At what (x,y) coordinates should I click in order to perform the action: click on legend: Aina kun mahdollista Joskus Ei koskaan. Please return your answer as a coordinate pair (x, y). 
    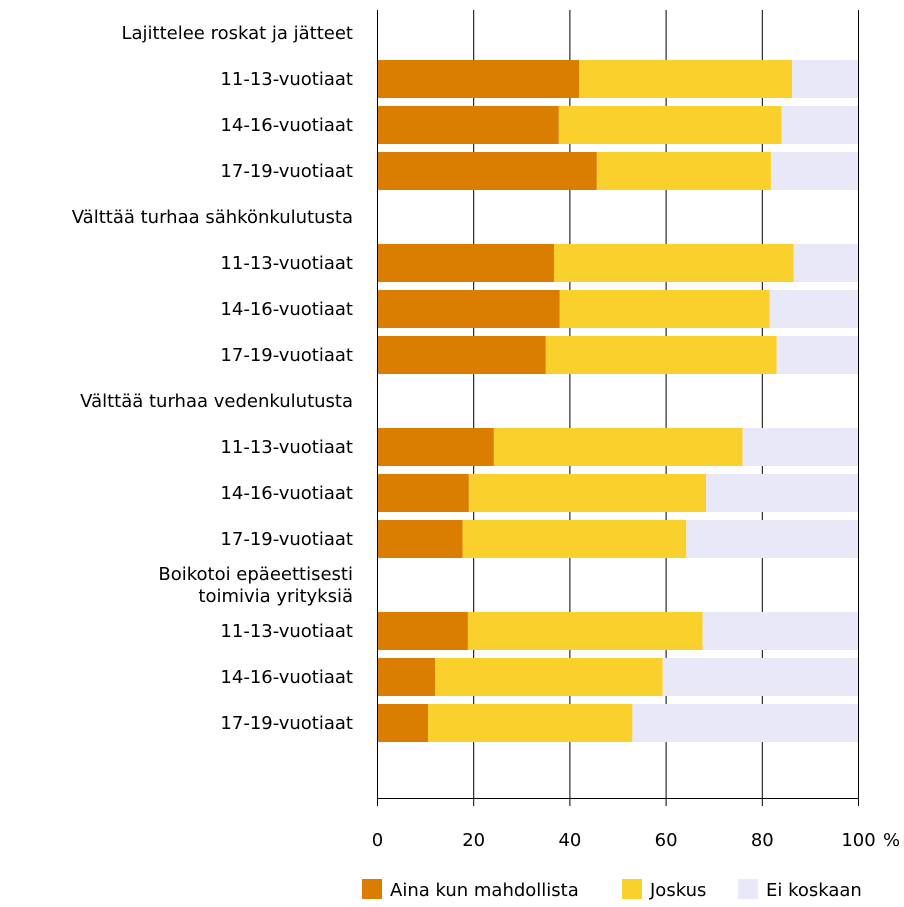
    Looking at the image, I should click on (612, 890).